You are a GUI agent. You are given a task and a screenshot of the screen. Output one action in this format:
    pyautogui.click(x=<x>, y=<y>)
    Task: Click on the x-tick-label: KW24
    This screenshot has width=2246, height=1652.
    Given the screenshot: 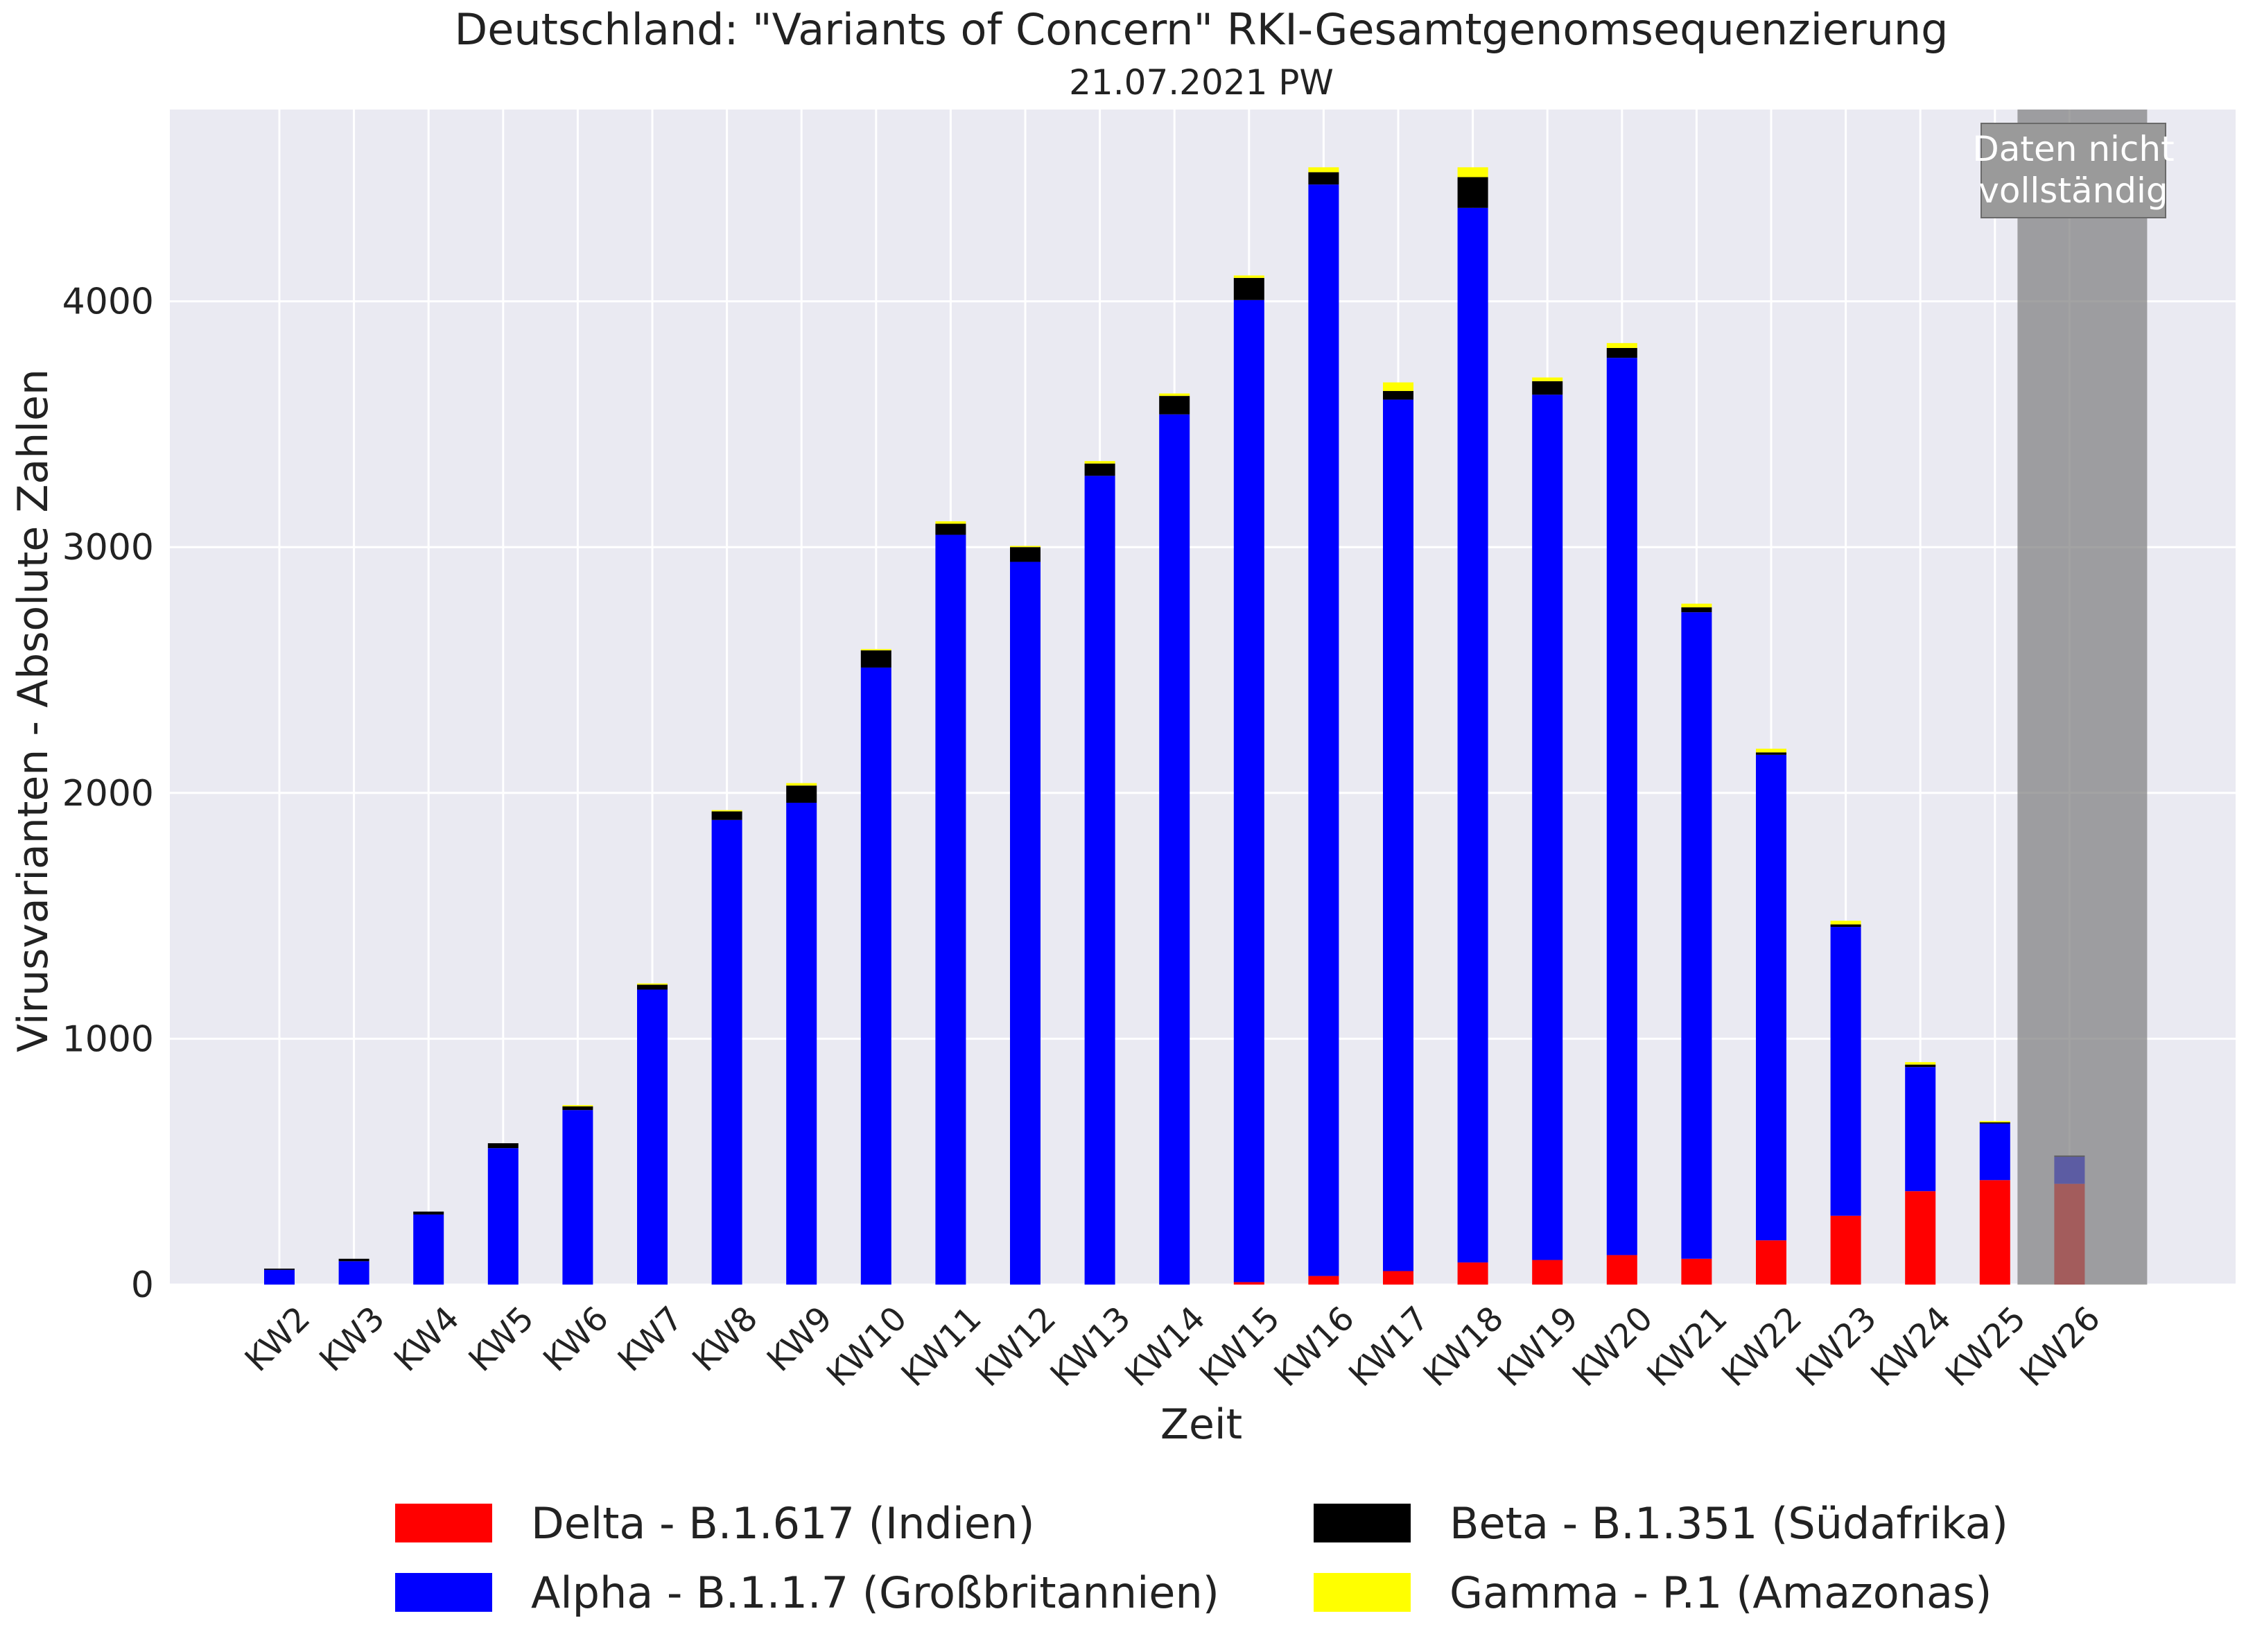 What is the action you would take?
    pyautogui.click(x=1910, y=1346)
    